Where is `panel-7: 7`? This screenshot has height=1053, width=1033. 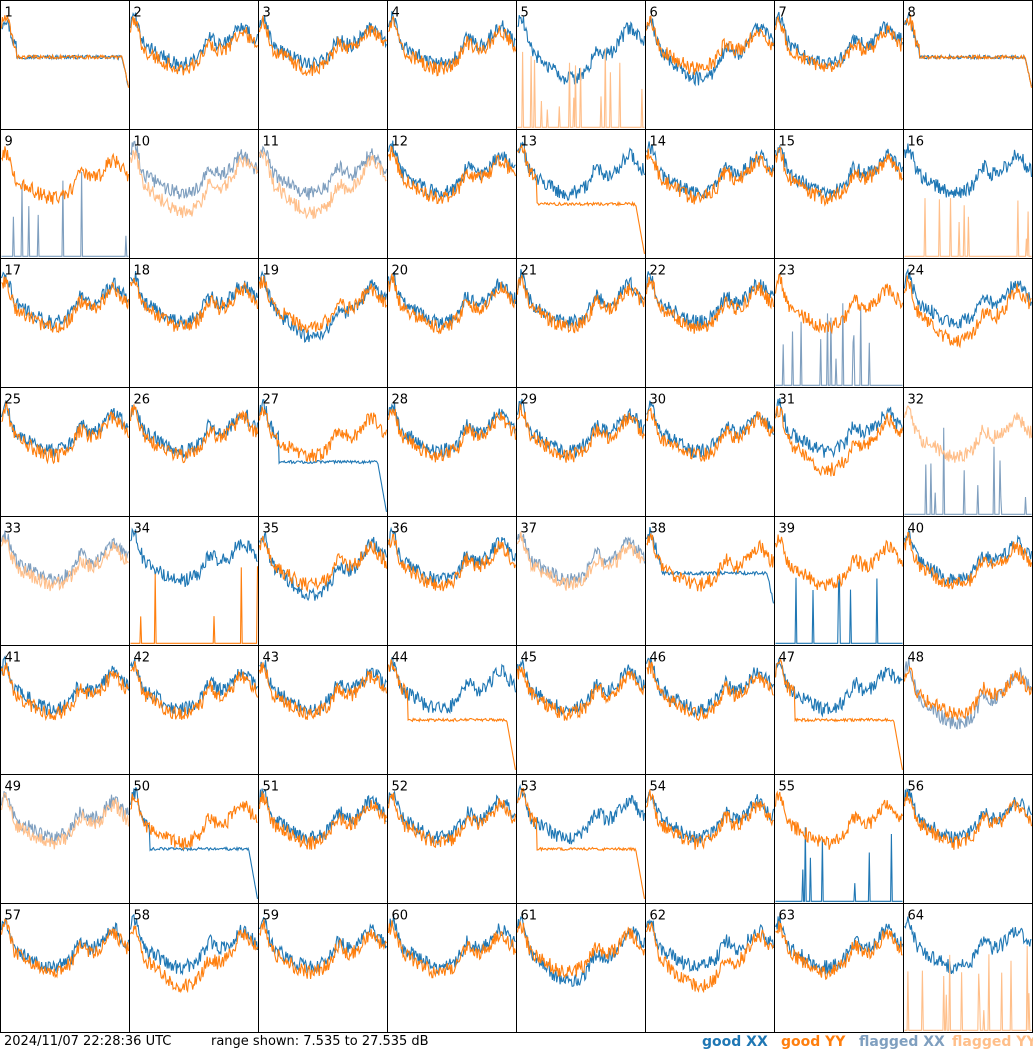 panel-7: 7 is located at coordinates (839, 65).